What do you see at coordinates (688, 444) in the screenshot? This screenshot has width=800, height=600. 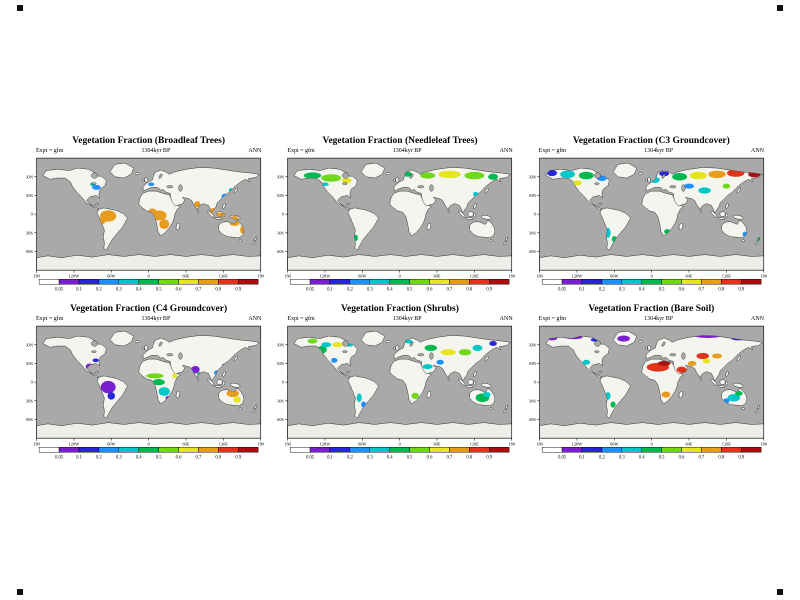 I see `x-axis-label: 60E` at bounding box center [688, 444].